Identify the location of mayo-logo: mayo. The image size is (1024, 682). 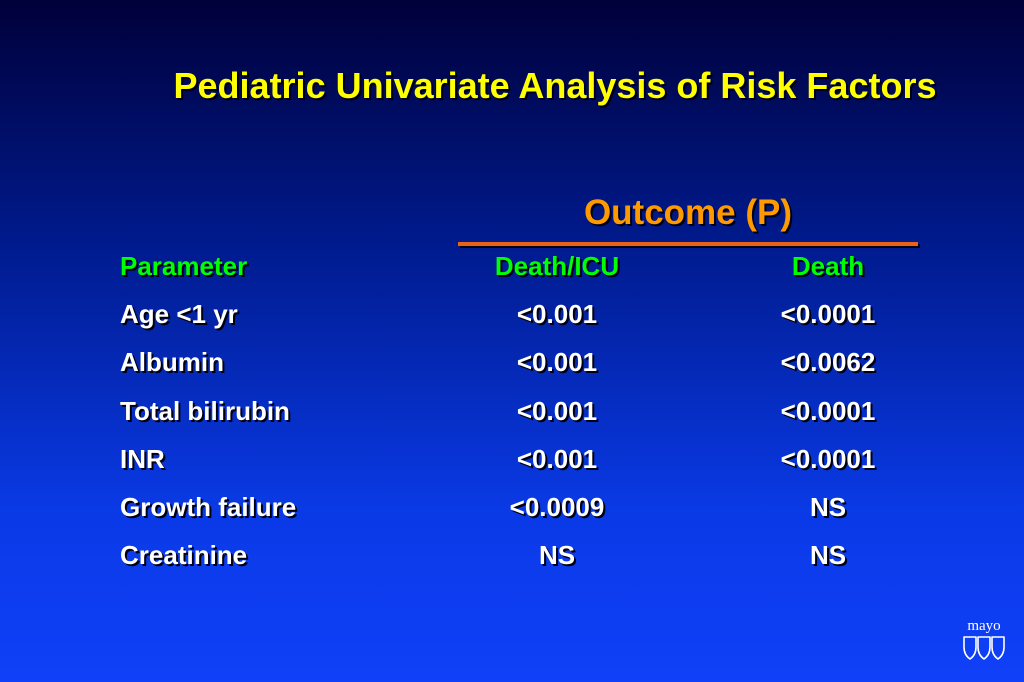
(984, 642).